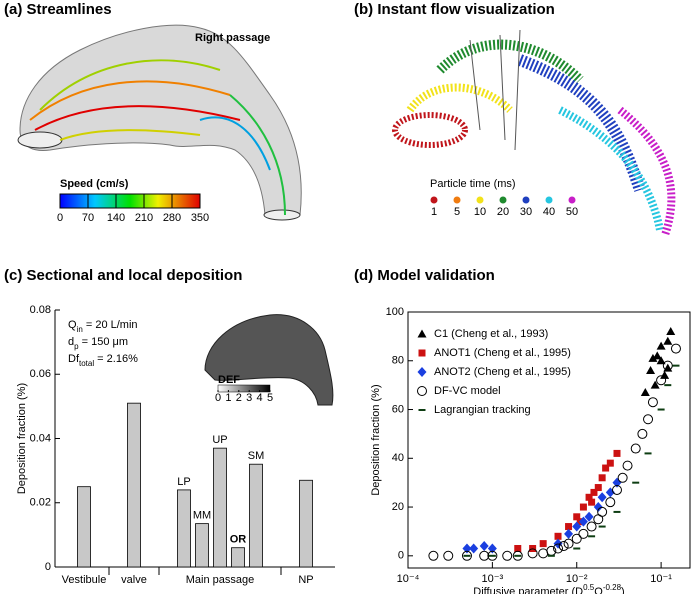 This screenshot has width=700, height=594. Describe the element at coordinates (398, 507) in the screenshot. I see `y-tick-label: 20` at that location.